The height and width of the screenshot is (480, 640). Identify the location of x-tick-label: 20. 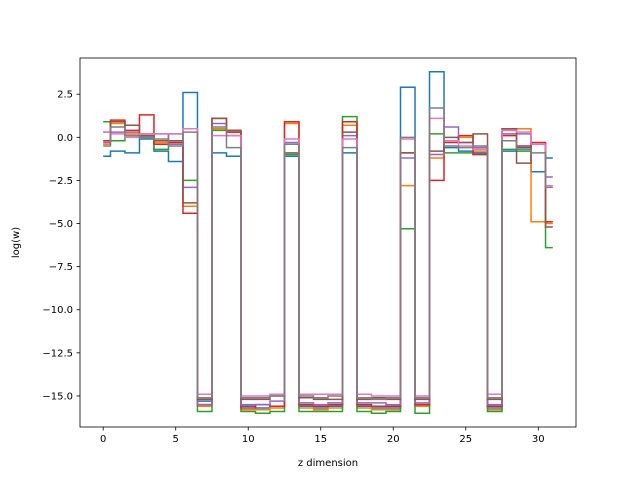
(393, 439).